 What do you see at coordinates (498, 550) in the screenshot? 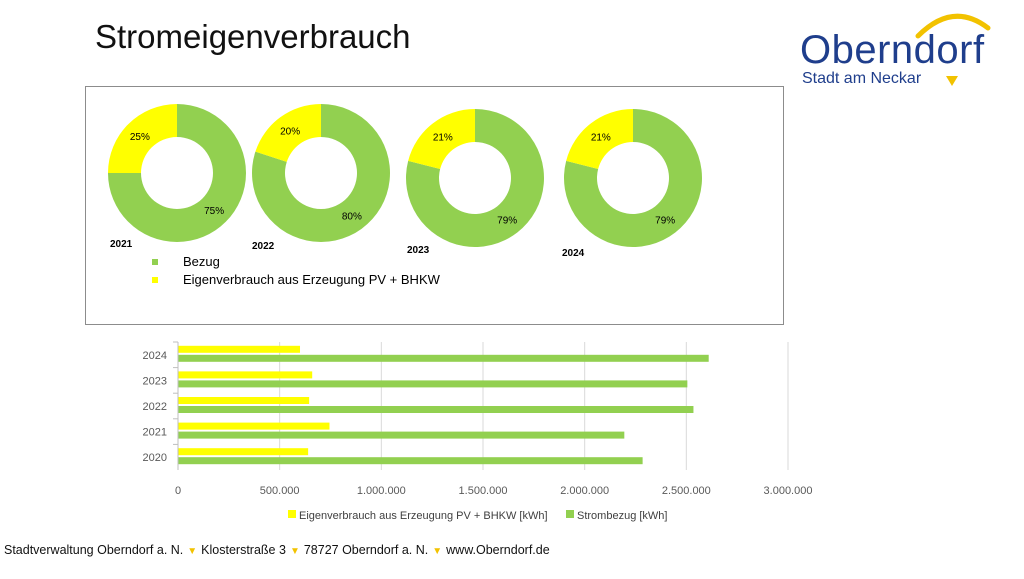
I see `footer-website: www.Oberndorf.de` at bounding box center [498, 550].